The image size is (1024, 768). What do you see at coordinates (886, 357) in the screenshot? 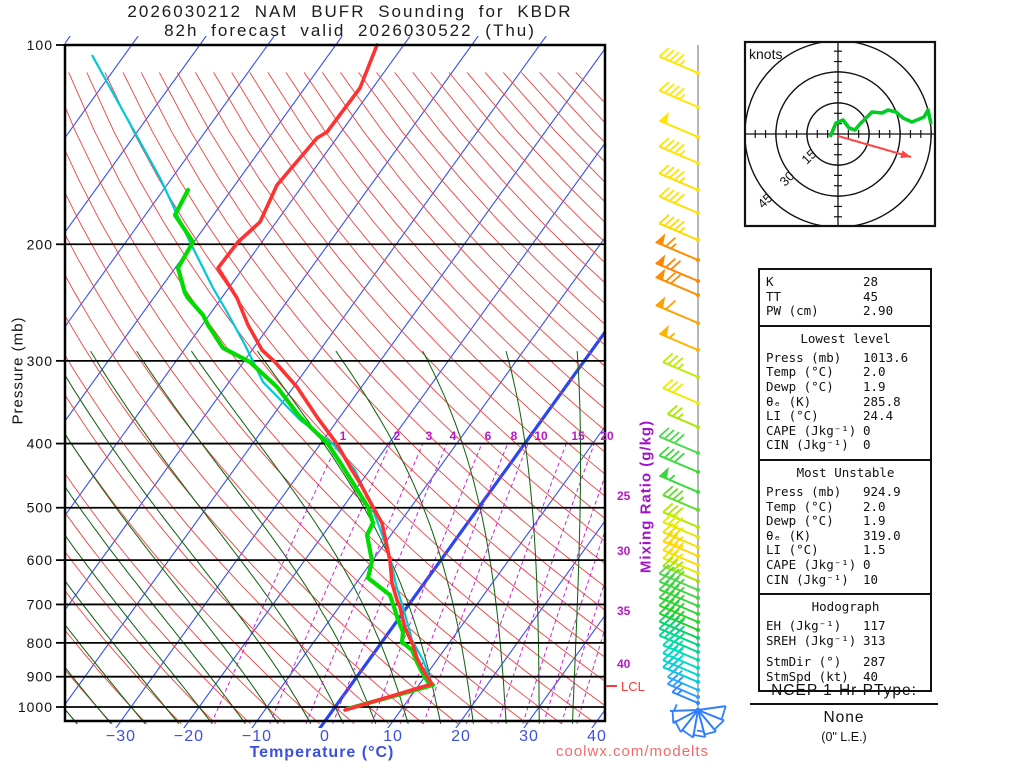
I see `index-value: 1013.6` at bounding box center [886, 357].